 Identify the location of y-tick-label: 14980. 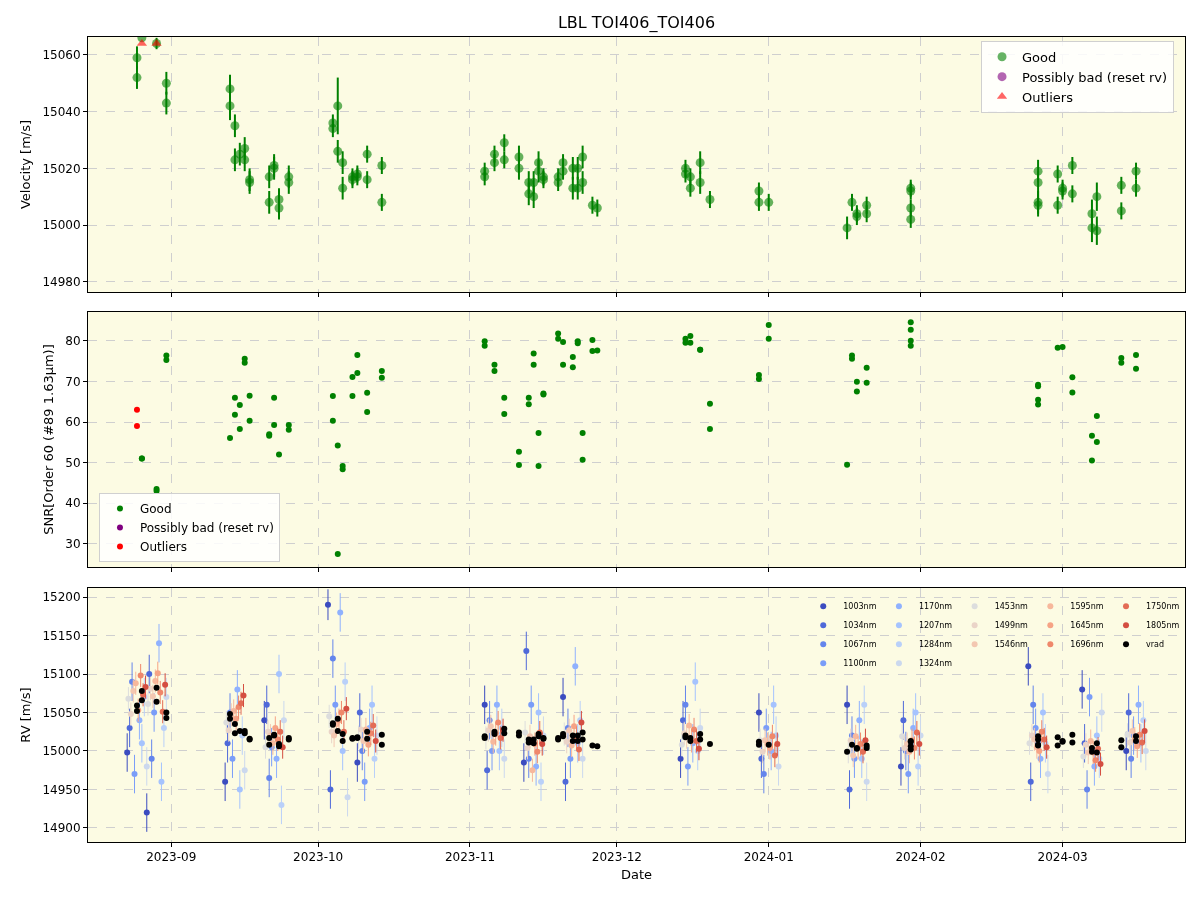
(61, 281).